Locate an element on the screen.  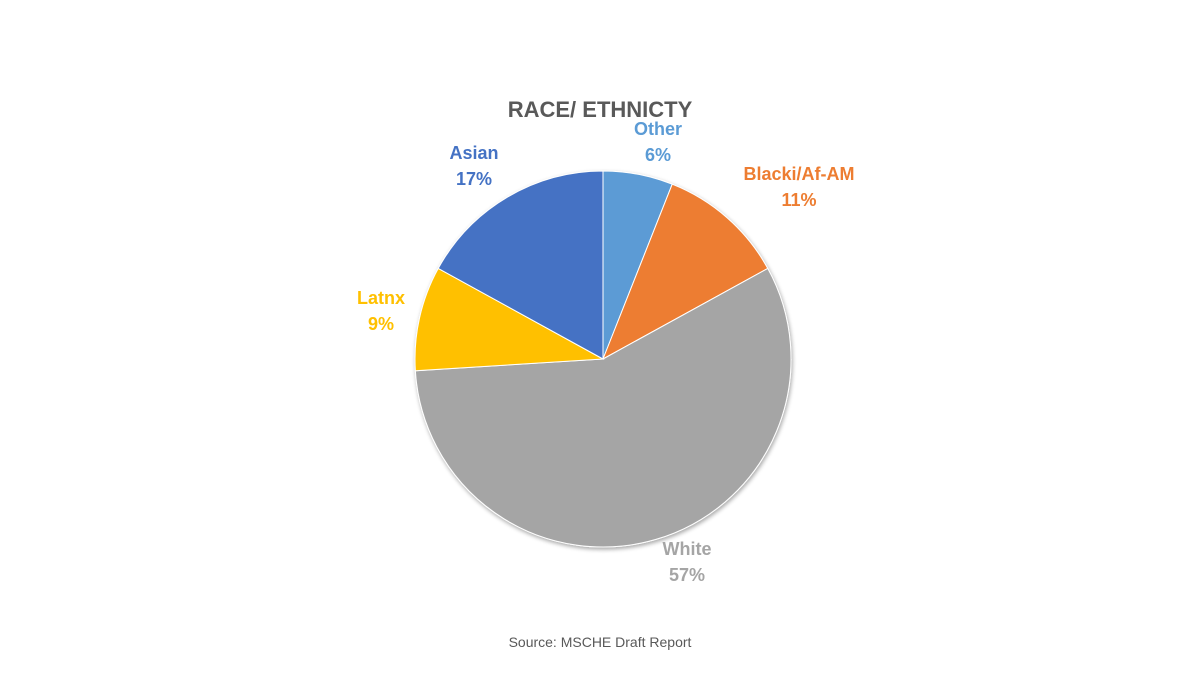
slice-label: White is located at coordinates (687, 549).